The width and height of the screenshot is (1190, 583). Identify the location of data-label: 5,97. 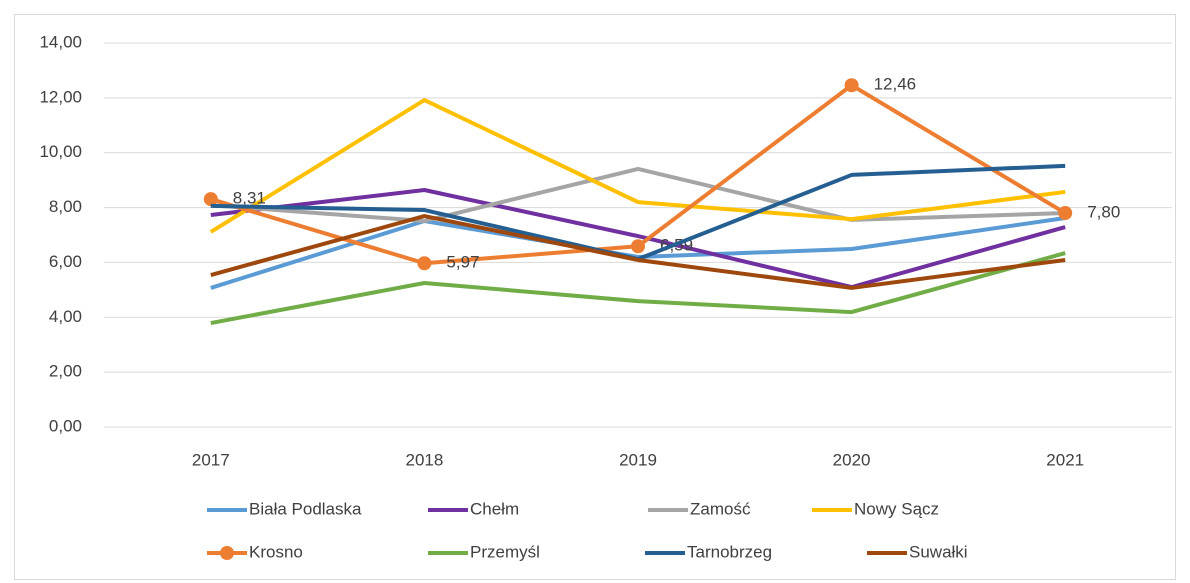
(462, 262).